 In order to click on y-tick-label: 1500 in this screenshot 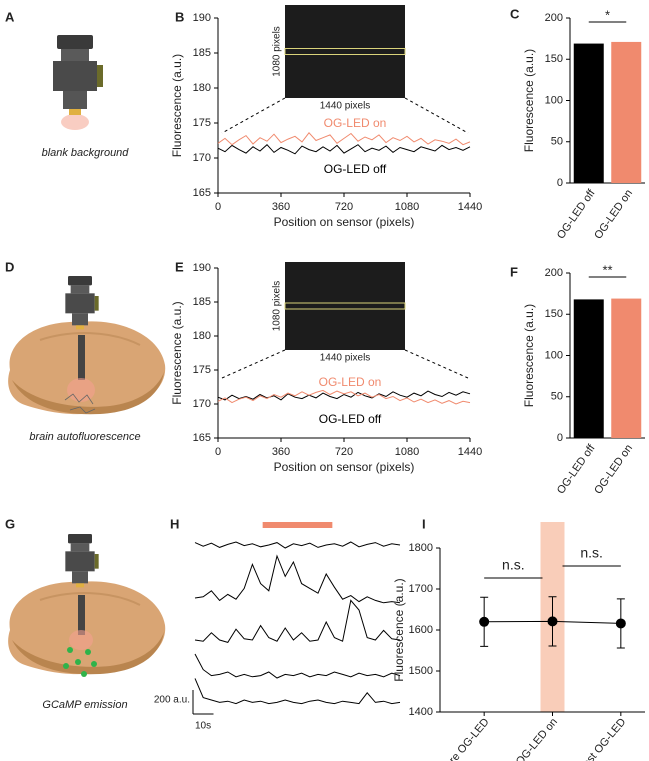, I will do `click(421, 671)`.